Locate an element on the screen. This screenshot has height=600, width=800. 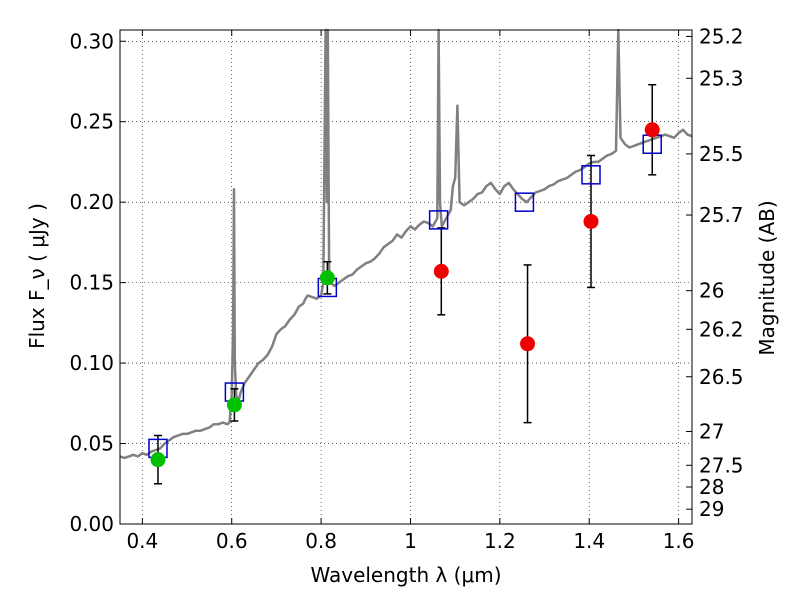
right-tick-label: 25.5 is located at coordinates (721, 154).